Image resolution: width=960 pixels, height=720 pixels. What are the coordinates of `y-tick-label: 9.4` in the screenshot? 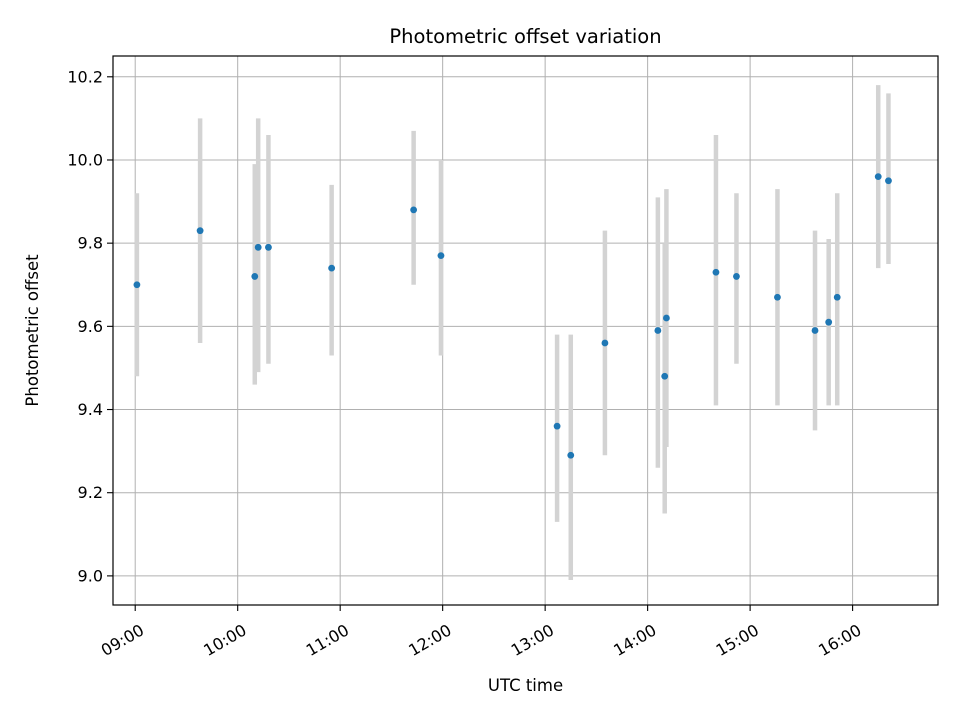 It's located at (90, 409).